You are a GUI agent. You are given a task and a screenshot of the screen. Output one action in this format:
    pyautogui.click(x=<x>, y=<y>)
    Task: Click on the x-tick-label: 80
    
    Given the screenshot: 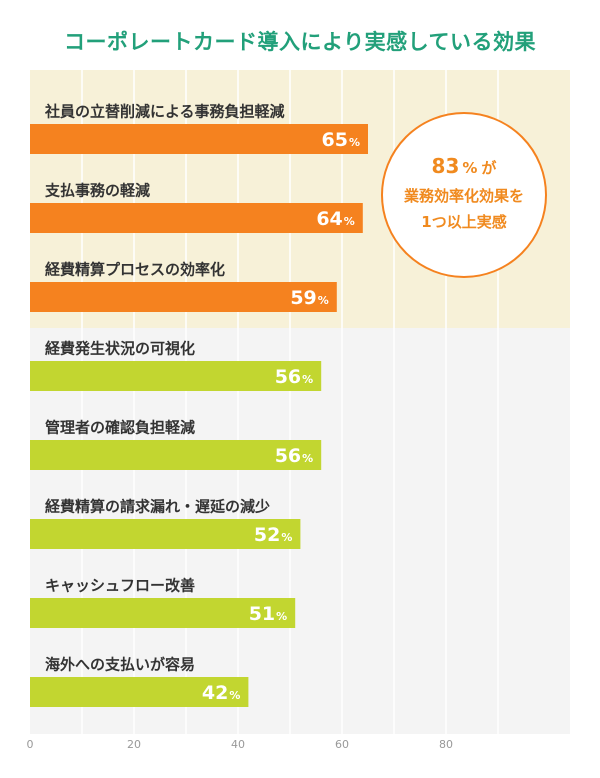 What is the action you would take?
    pyautogui.click(x=446, y=744)
    